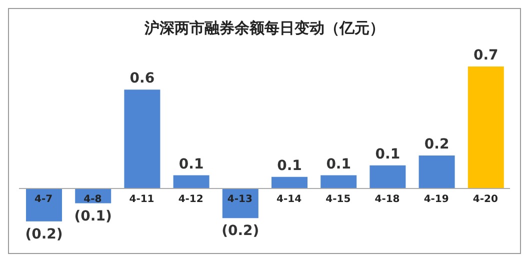  Describe the element at coordinates (338, 200) in the screenshot. I see `x-tick-label: 4-15` at that location.